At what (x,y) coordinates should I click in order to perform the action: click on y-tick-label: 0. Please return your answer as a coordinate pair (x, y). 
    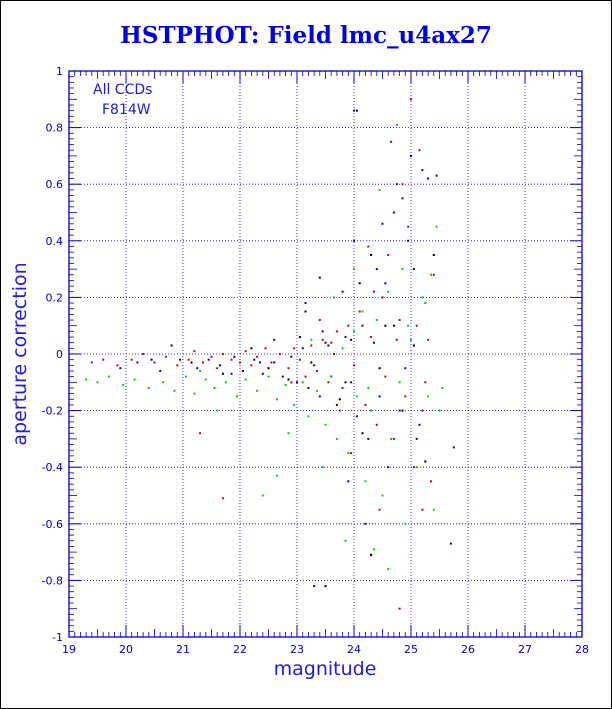
    Looking at the image, I should click on (59, 354).